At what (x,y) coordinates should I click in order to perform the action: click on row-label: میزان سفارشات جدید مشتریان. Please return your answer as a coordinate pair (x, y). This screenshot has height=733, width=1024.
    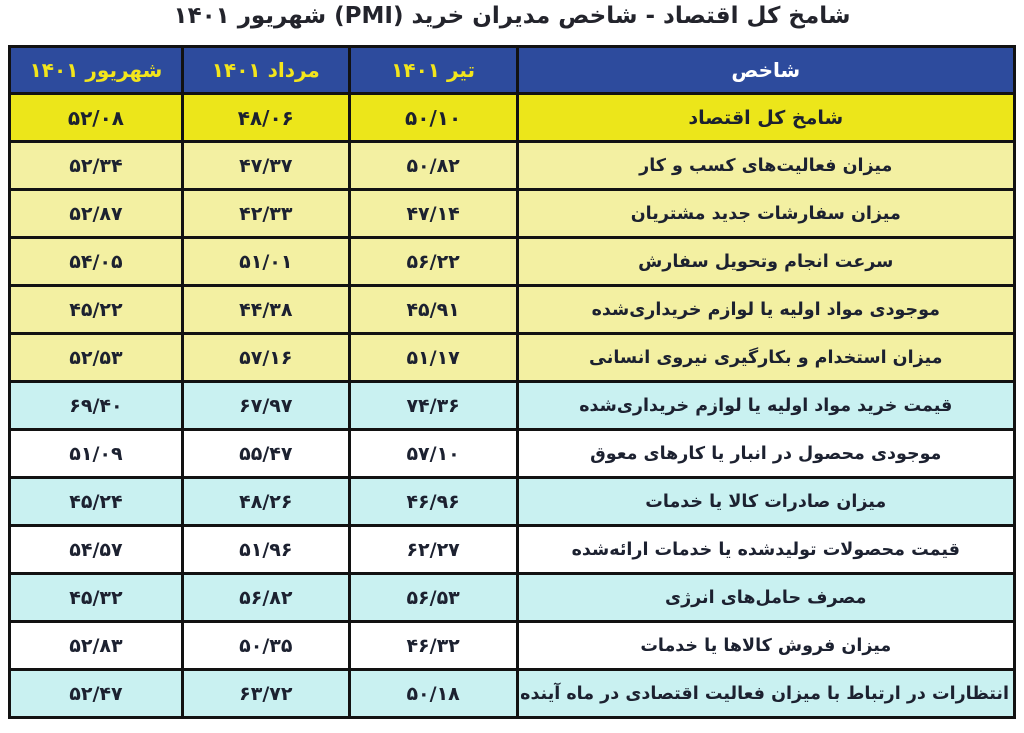
    Looking at the image, I should click on (766, 213).